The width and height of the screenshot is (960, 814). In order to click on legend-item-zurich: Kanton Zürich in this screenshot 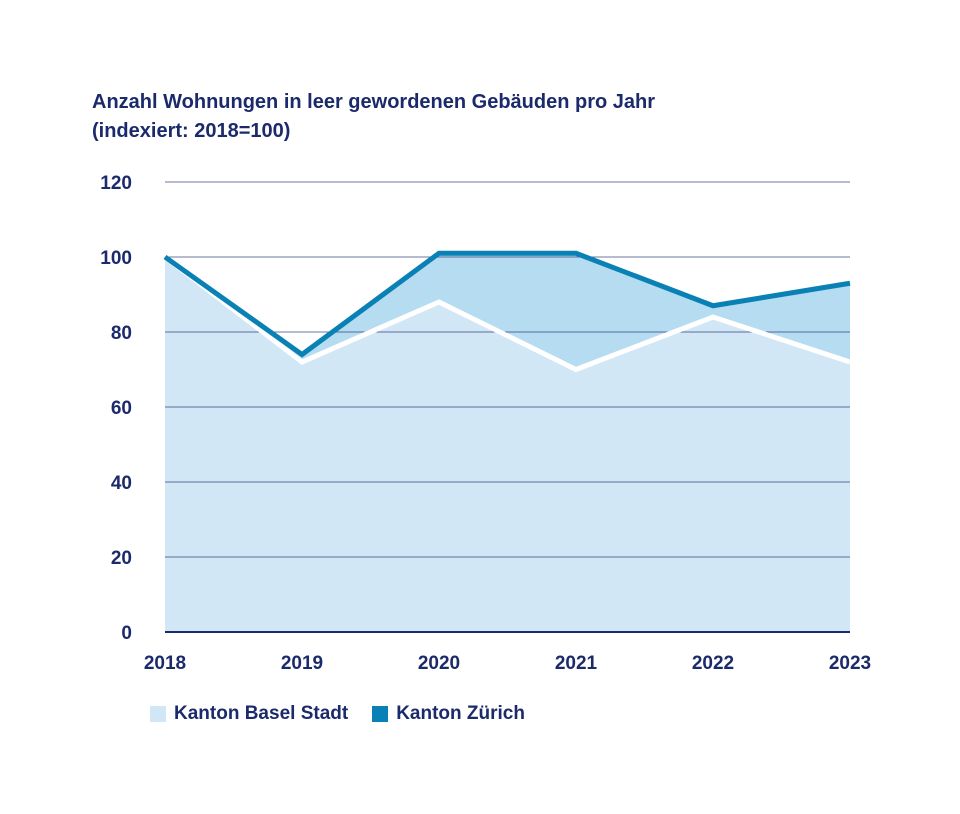, I will do `click(448, 714)`.